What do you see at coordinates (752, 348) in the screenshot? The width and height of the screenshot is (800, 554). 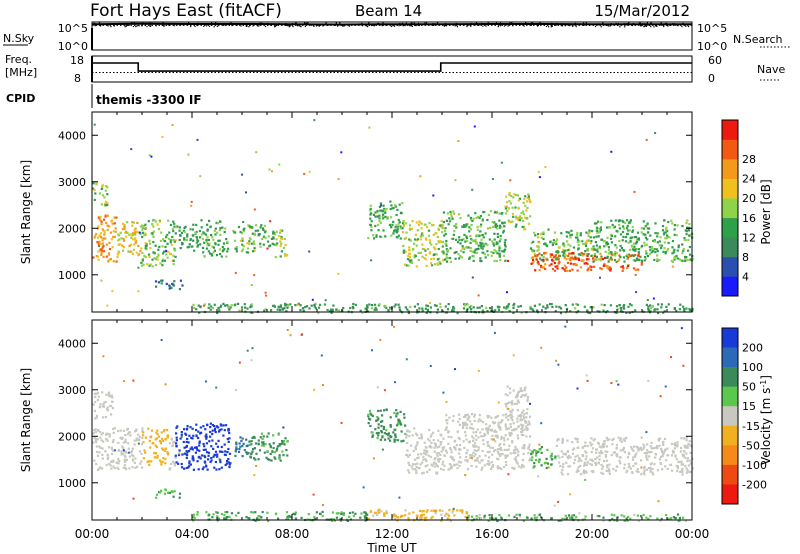 I see `colorbar-tick-label: 200` at bounding box center [752, 348].